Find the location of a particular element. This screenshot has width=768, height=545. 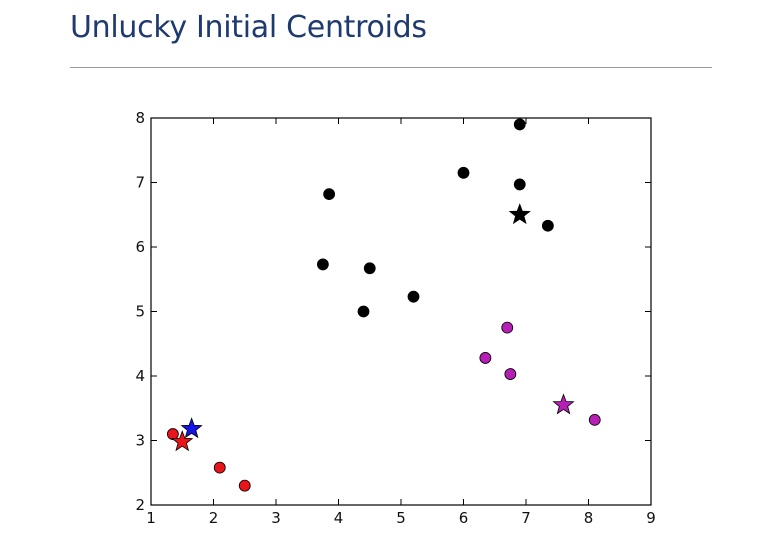

x-tick-label: 6 is located at coordinates (464, 518).